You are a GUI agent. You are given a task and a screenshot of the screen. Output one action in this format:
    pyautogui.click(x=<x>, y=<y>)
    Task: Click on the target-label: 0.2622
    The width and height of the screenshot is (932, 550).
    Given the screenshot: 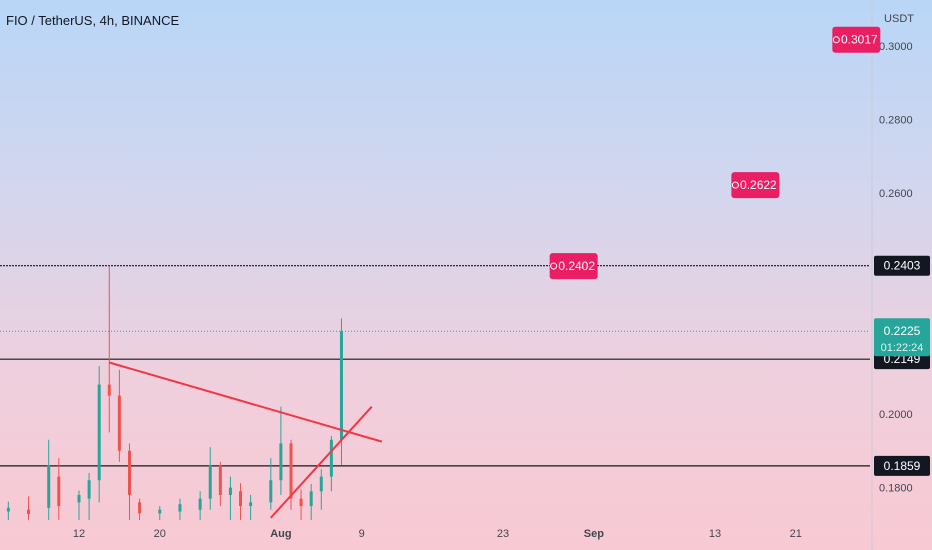 What is the action you would take?
    pyautogui.click(x=758, y=185)
    